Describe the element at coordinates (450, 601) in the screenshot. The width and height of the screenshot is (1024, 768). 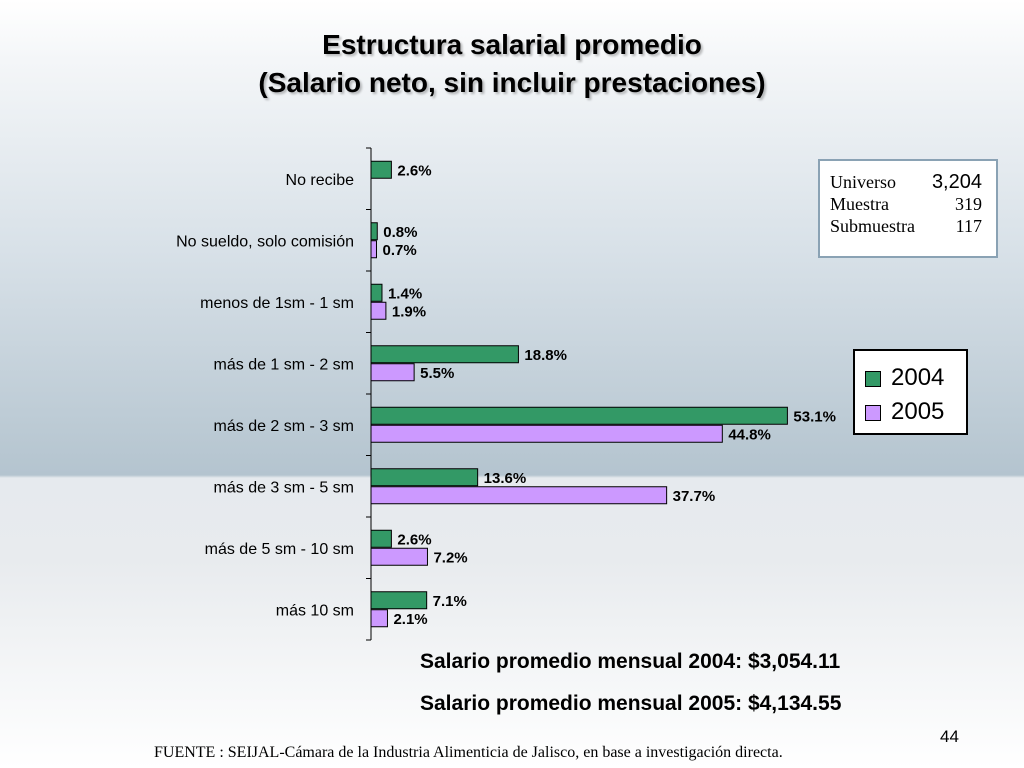
I see `data-label-2004: 7.1%` at that location.